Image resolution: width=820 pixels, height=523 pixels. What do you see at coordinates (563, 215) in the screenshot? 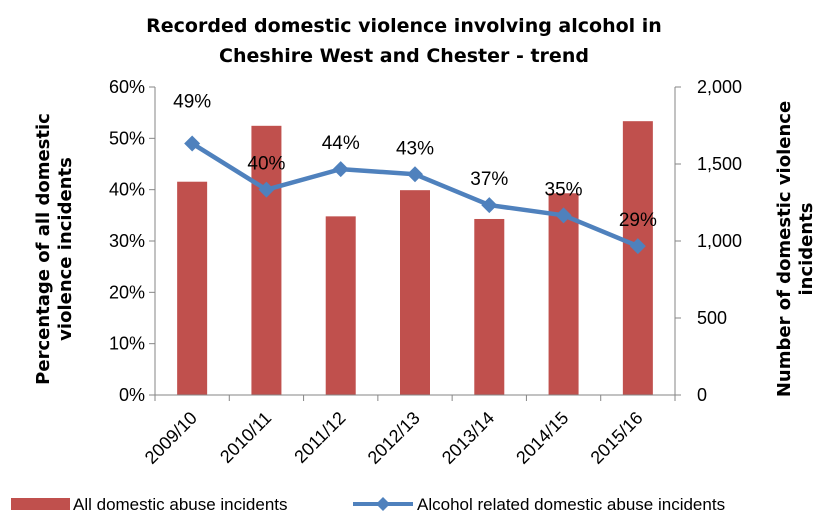
I see `alcohol-marker-2014/15` at bounding box center [563, 215].